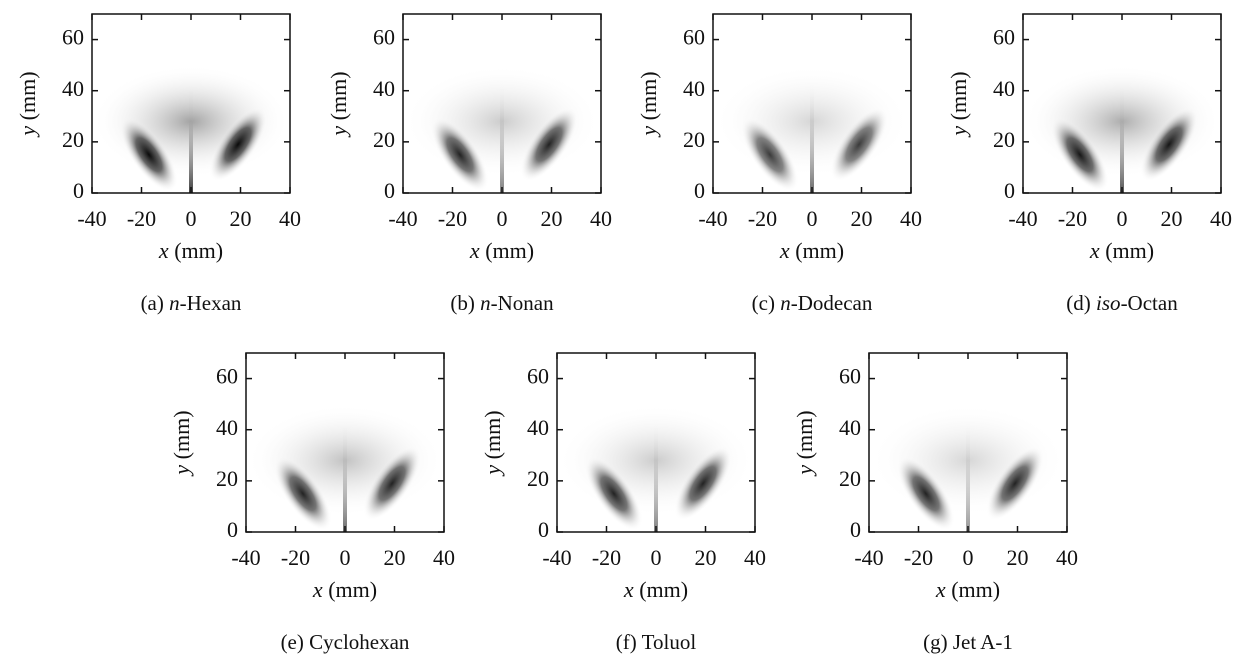  I want to click on caption-italic: n, so click(785, 303).